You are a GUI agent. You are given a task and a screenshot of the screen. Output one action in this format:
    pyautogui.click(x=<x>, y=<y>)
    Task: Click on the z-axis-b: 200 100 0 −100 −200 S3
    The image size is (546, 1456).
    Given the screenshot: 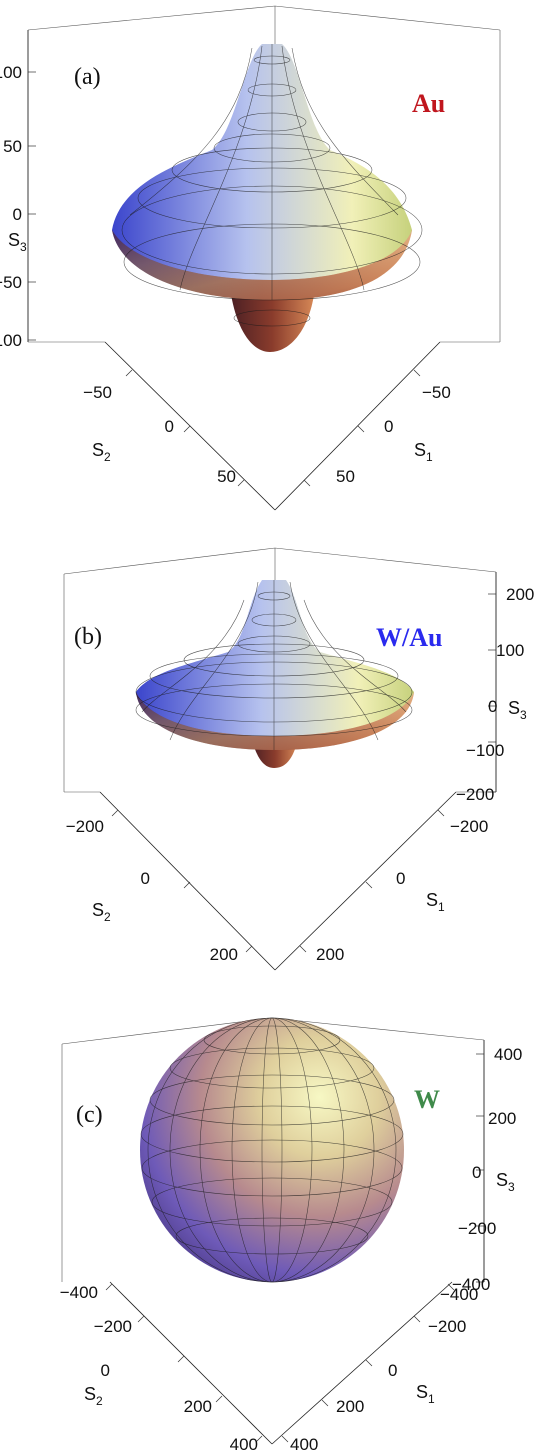 What is the action you would take?
    pyautogui.click(x=495, y=694)
    